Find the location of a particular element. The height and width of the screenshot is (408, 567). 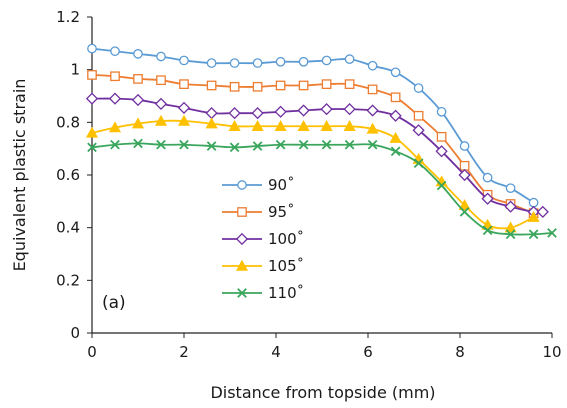

legend-label: 100˚ is located at coordinates (286, 239).